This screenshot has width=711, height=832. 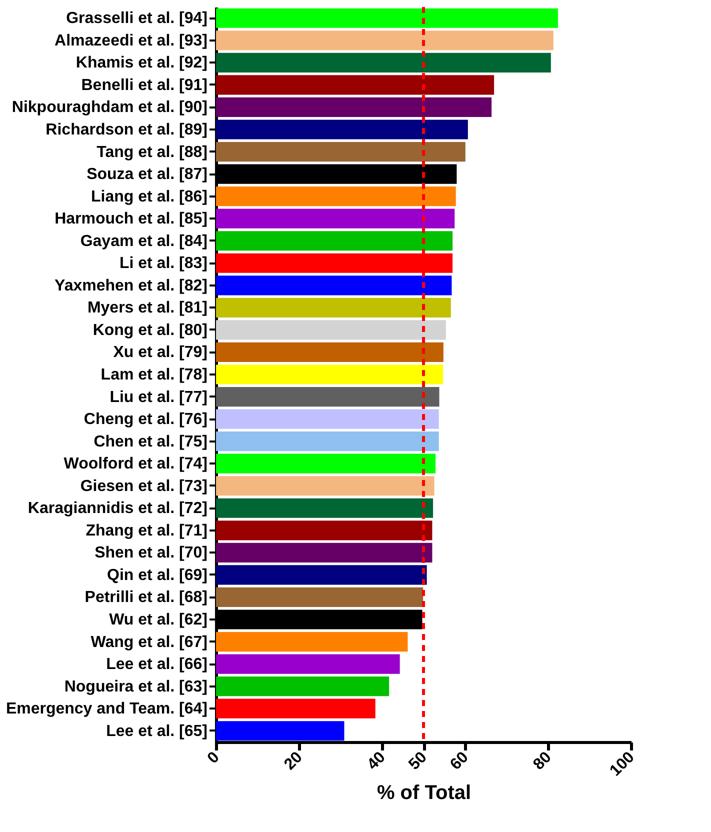 What do you see at coordinates (418, 761) in the screenshot?
I see `x-tick-label: 50` at bounding box center [418, 761].